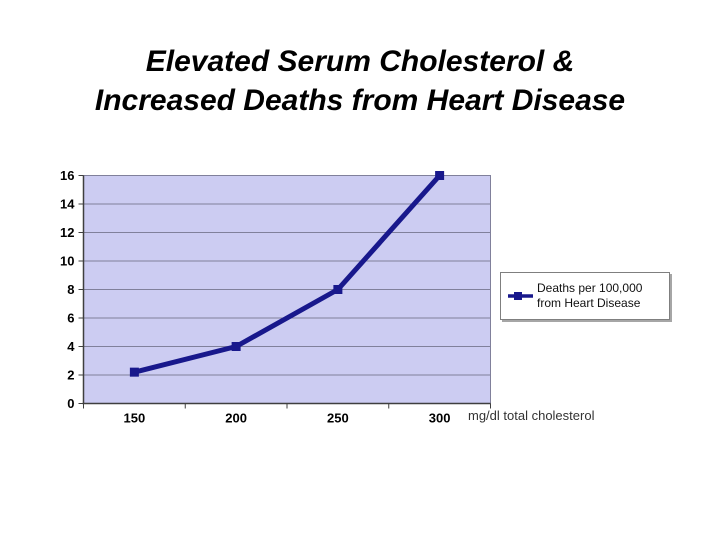 The height and width of the screenshot is (540, 720). What do you see at coordinates (531, 415) in the screenshot?
I see `x-axis-unit-label: mg/dl total cholesterol` at bounding box center [531, 415].